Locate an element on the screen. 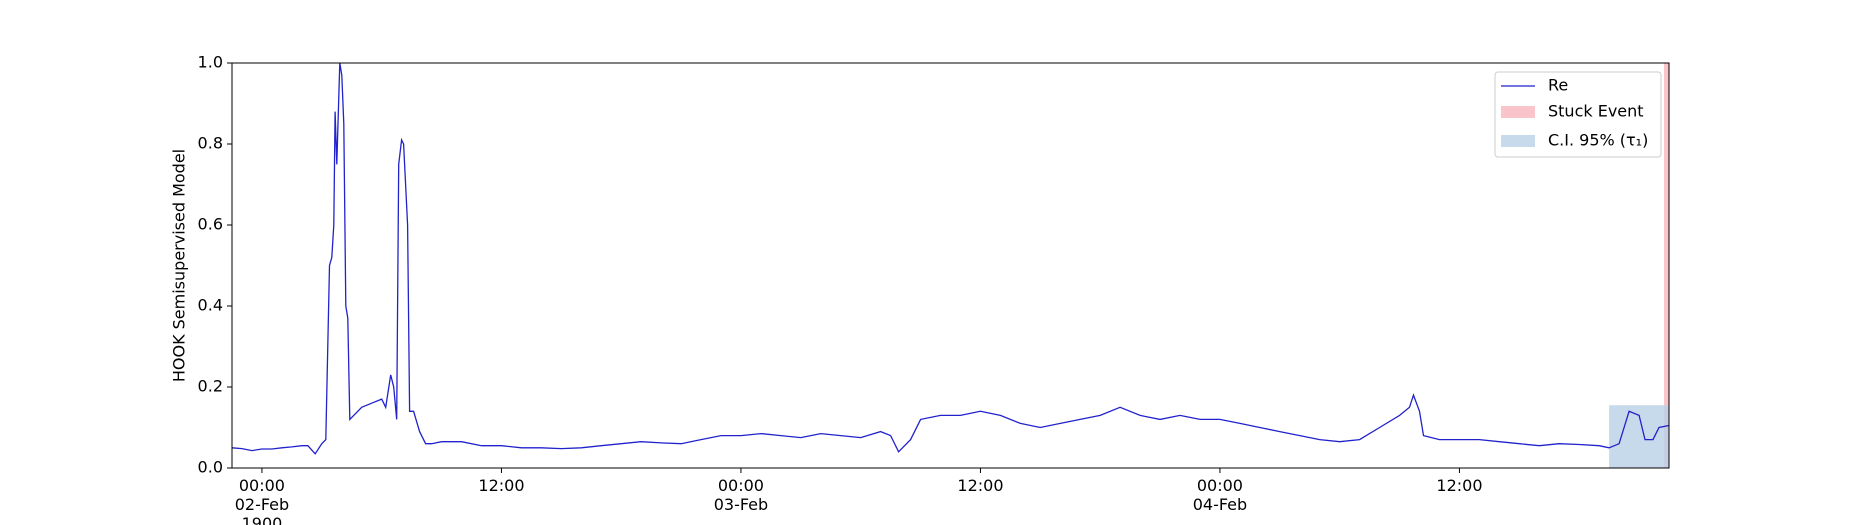 The width and height of the screenshot is (1850, 525). y-tick-label: 1.0 is located at coordinates (210, 62).